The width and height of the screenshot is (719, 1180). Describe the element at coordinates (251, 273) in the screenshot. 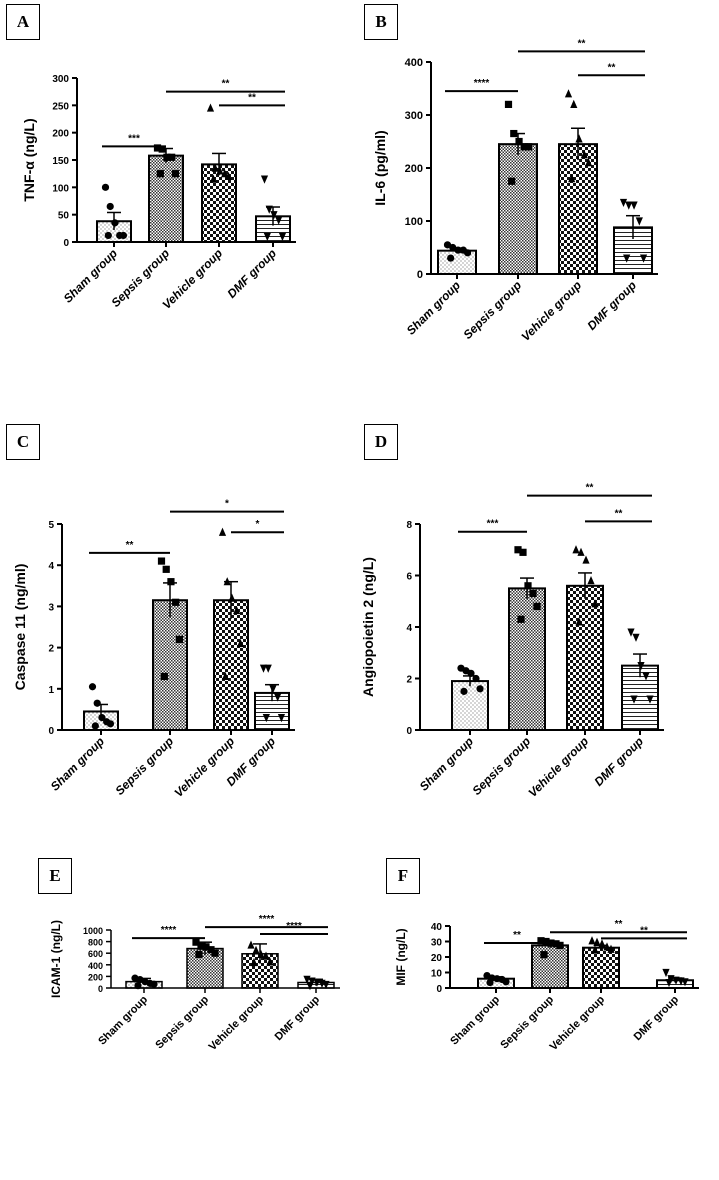

I see `x-tick-label: DMF group` at that location.